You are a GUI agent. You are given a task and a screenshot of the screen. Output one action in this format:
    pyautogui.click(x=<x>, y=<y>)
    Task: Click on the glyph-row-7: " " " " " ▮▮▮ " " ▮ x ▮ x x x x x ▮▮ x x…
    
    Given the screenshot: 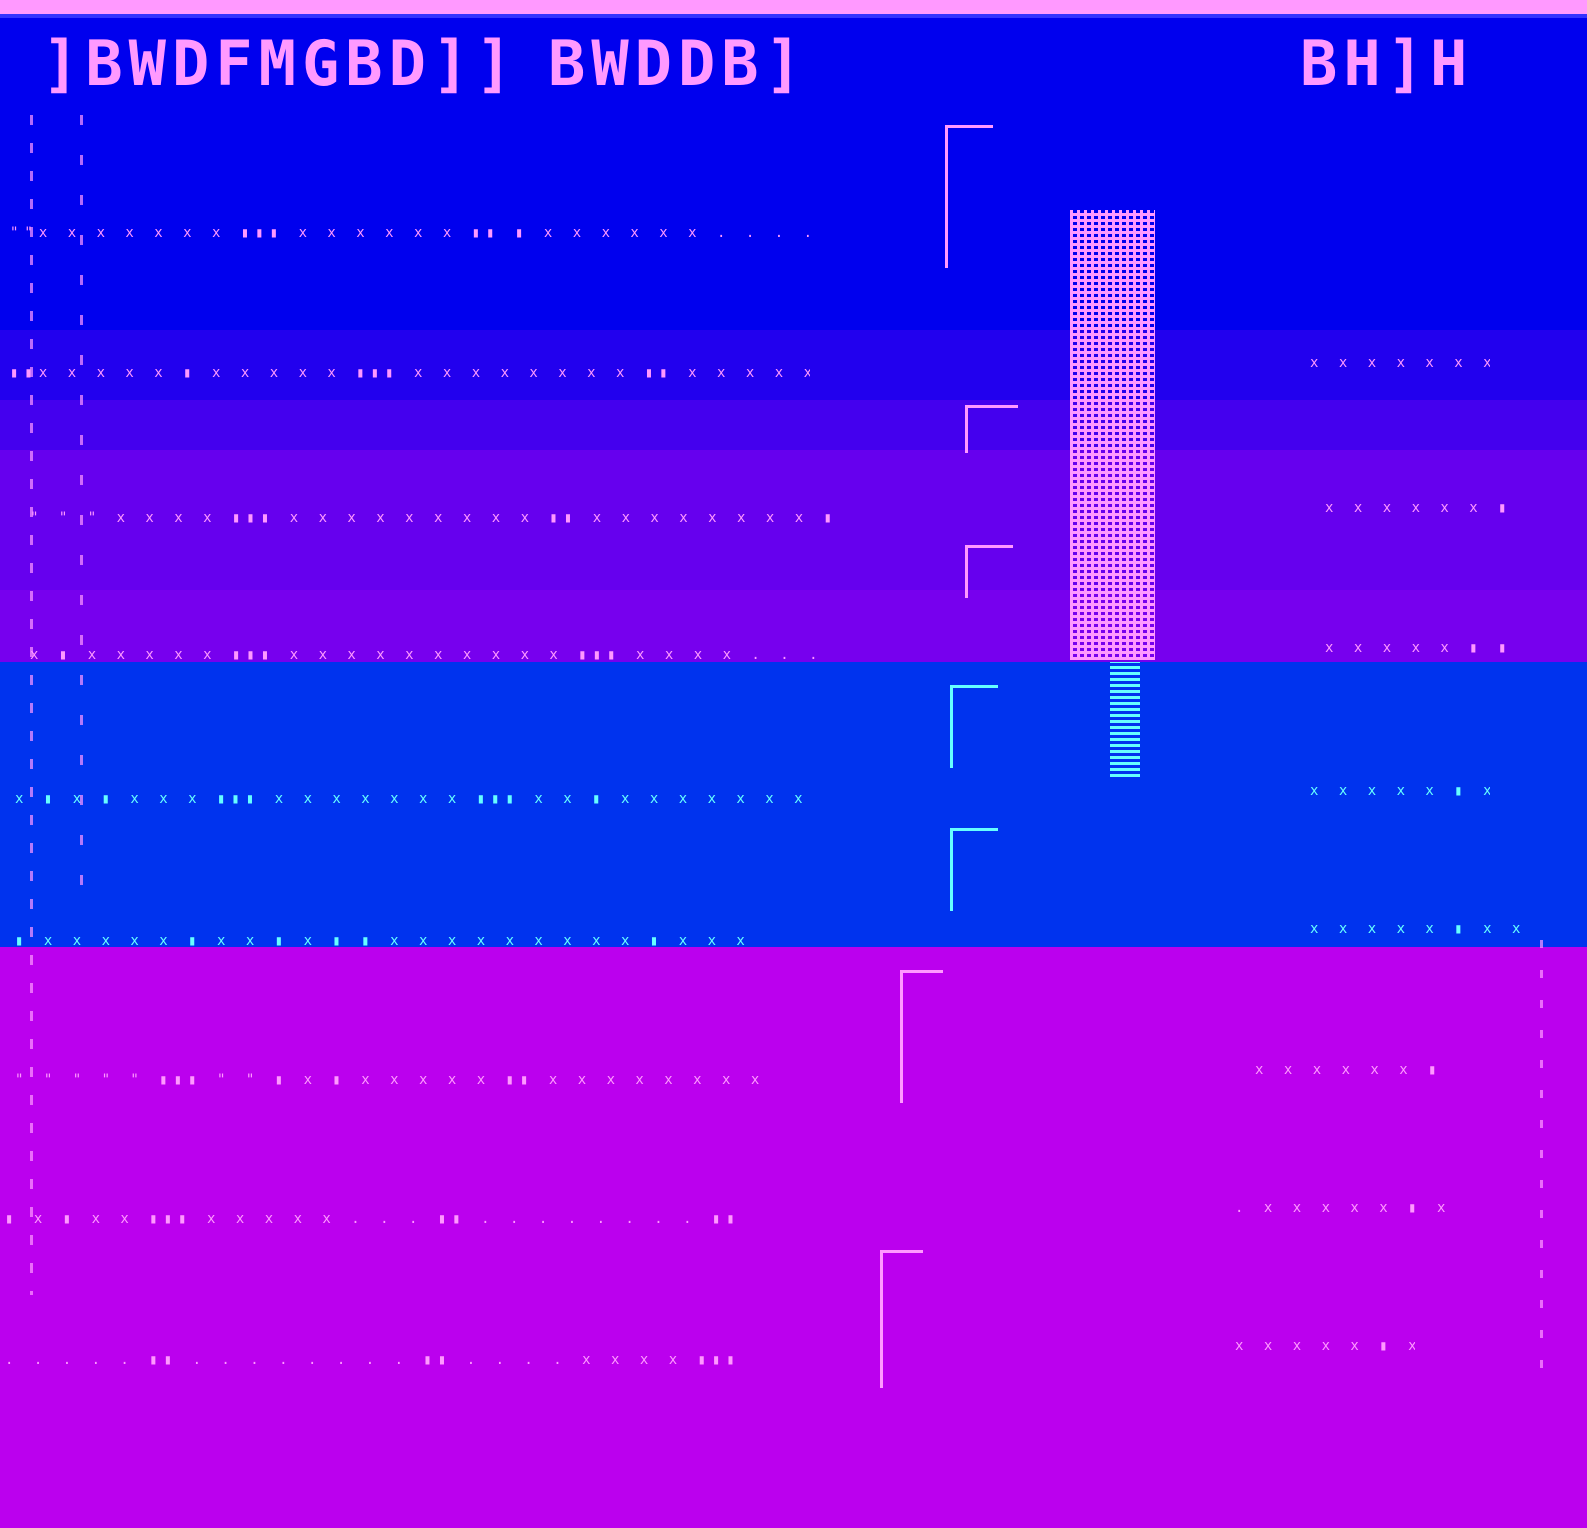 What is the action you would take?
    pyautogui.click(x=395, y=1080)
    